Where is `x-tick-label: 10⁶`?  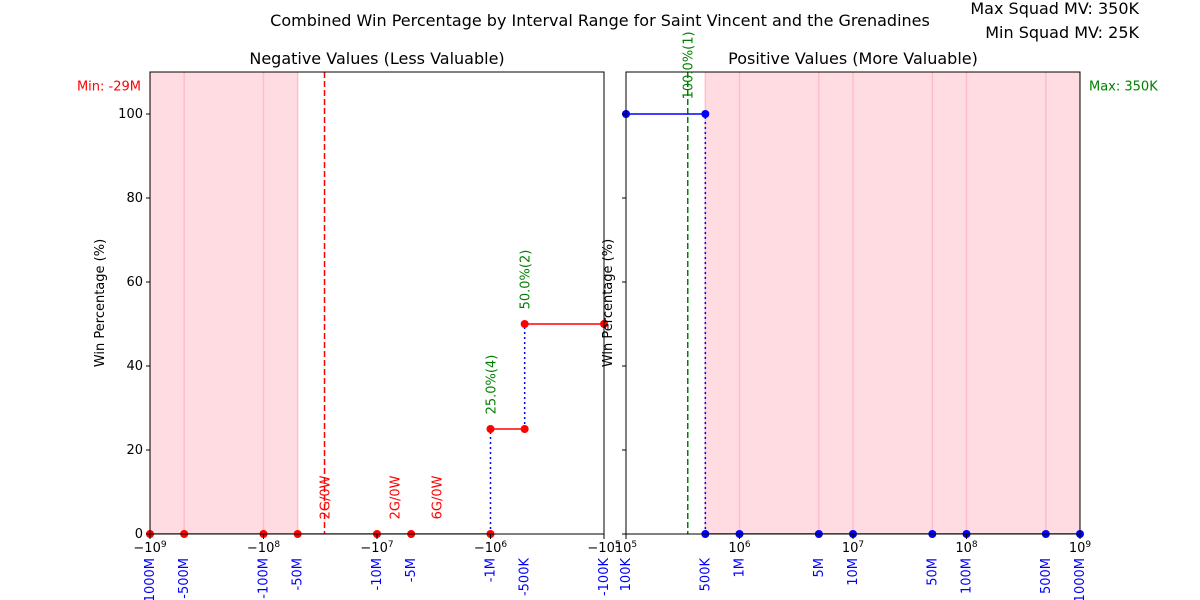 x-tick-label: 10⁶ is located at coordinates (739, 548).